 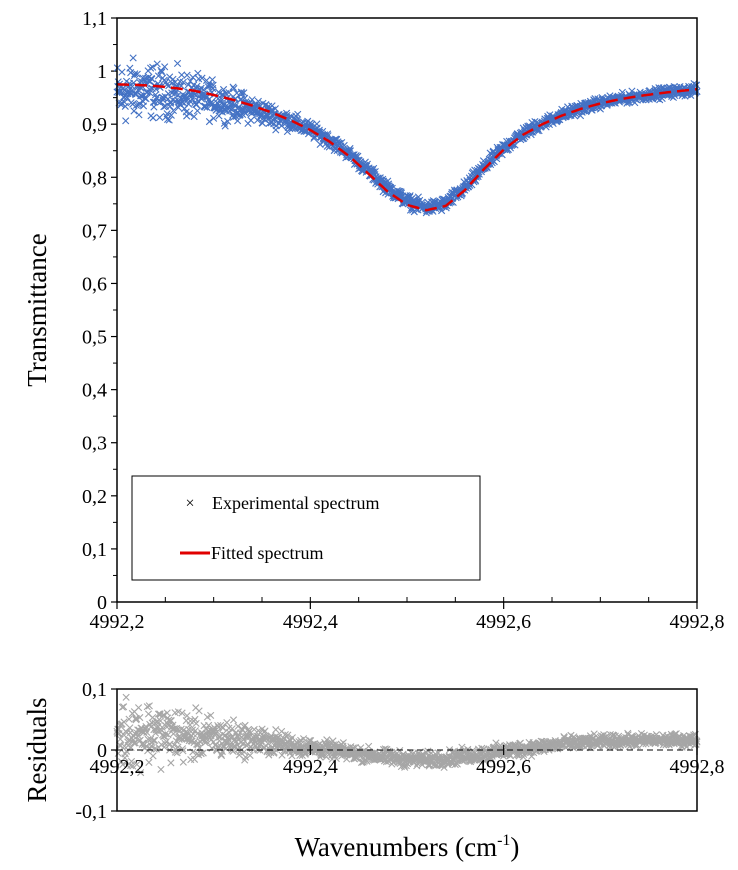 What do you see at coordinates (102, 751) in the screenshot?
I see `residual-y-tick-label: 0` at bounding box center [102, 751].